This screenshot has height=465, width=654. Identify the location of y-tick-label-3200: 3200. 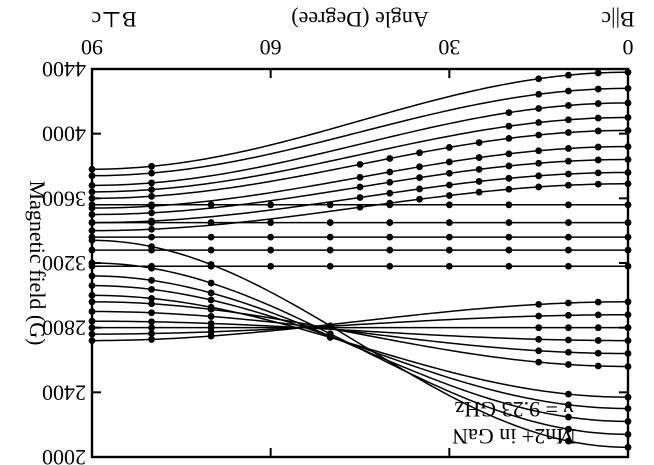
(64, 263).